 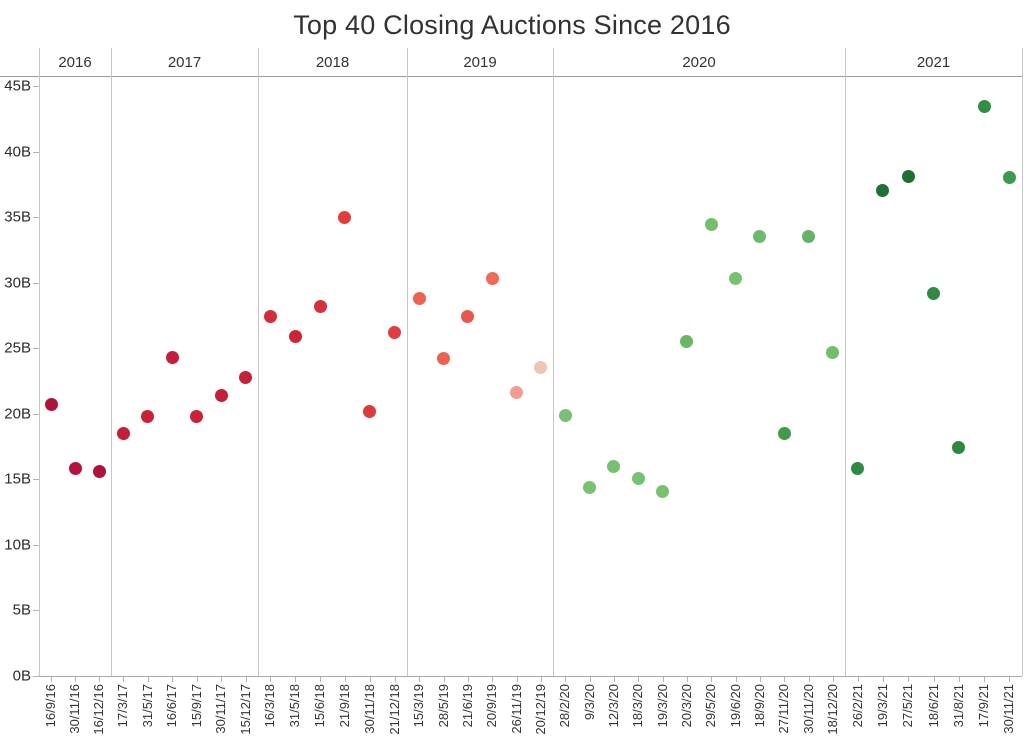 What do you see at coordinates (75, 62) in the screenshot?
I see `year-header-2016: 2016` at bounding box center [75, 62].